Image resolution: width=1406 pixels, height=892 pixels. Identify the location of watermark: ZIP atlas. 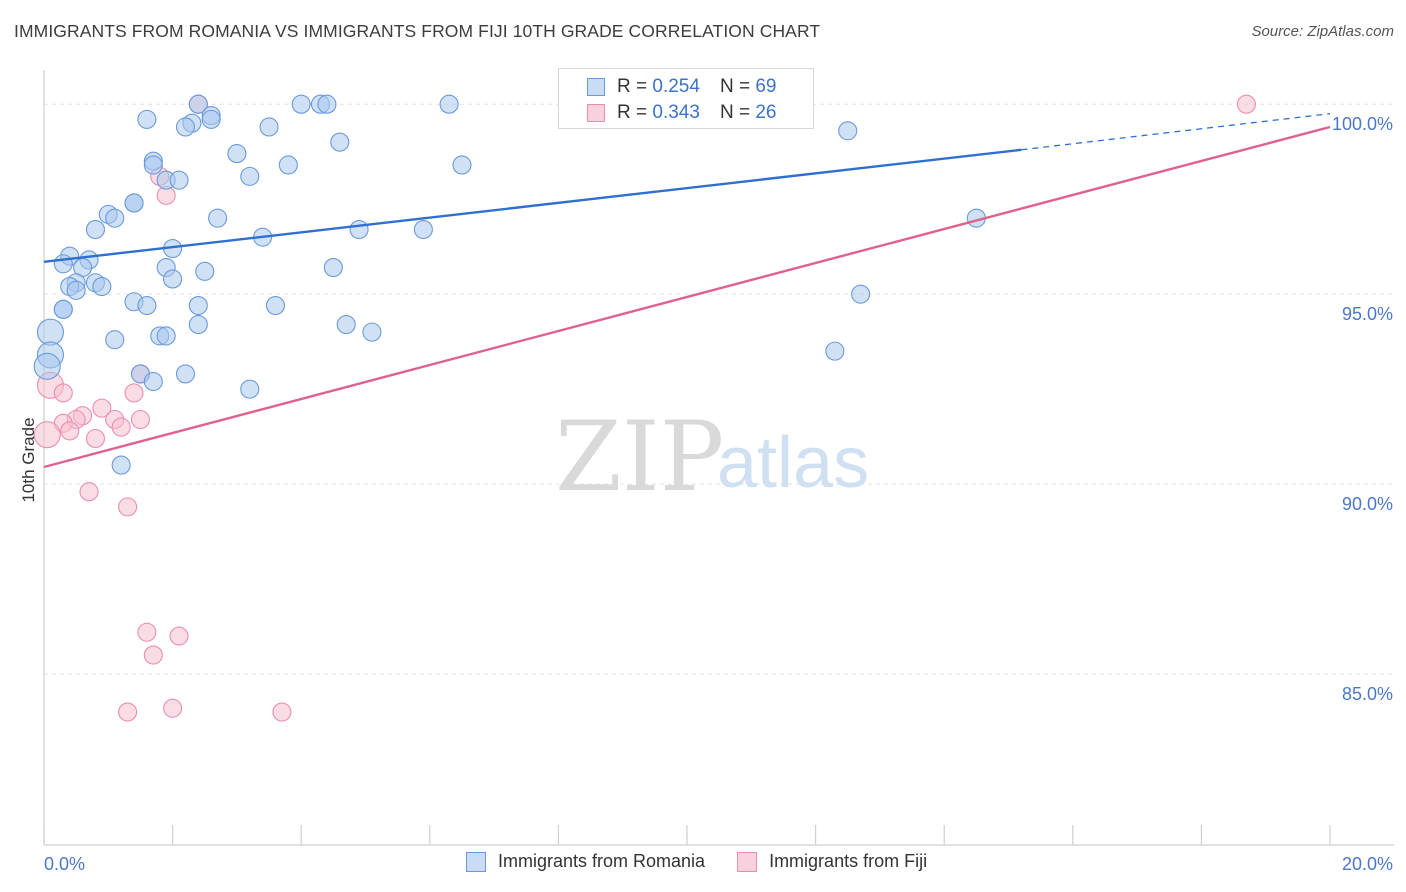
(712, 457).